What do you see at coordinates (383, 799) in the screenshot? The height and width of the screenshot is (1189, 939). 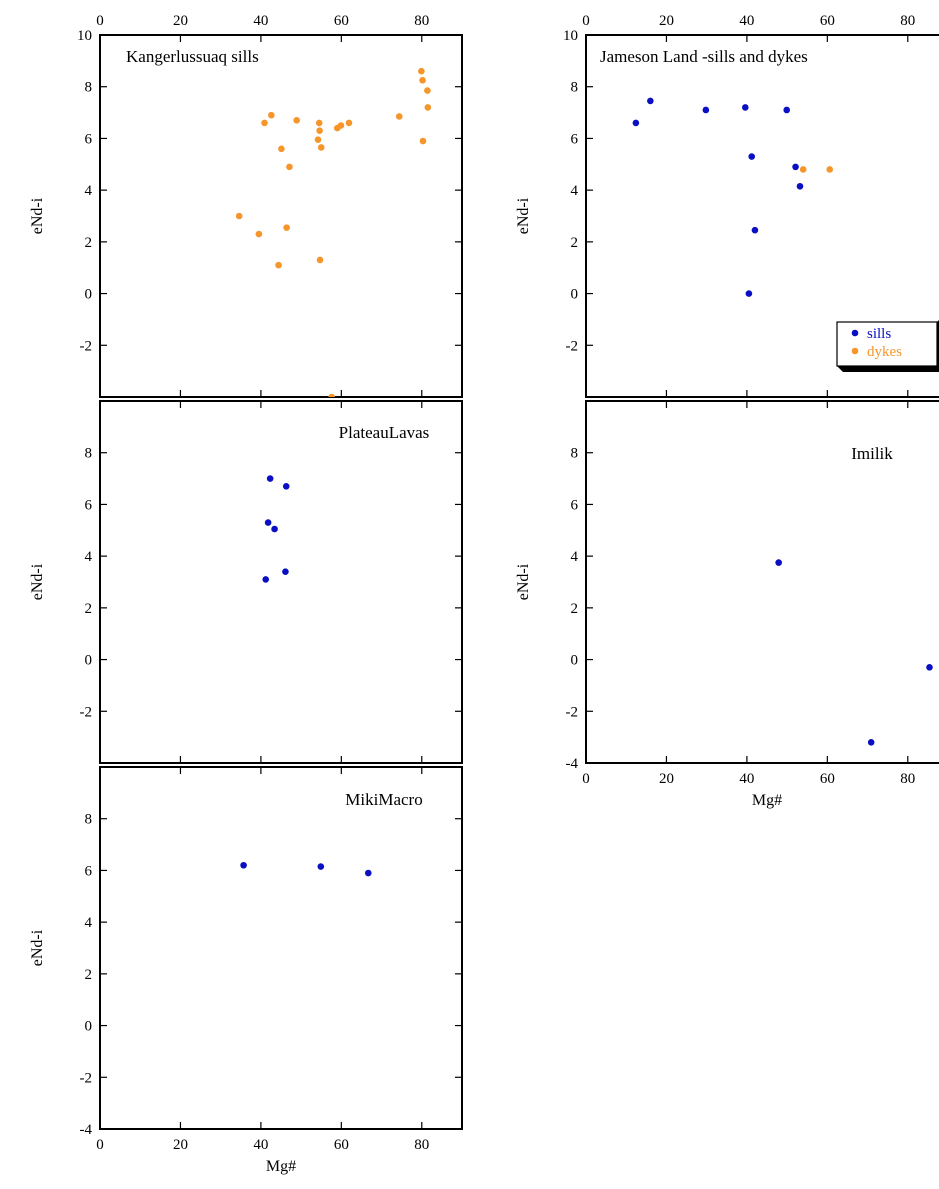 I see `panel-title: MikiMacro` at bounding box center [383, 799].